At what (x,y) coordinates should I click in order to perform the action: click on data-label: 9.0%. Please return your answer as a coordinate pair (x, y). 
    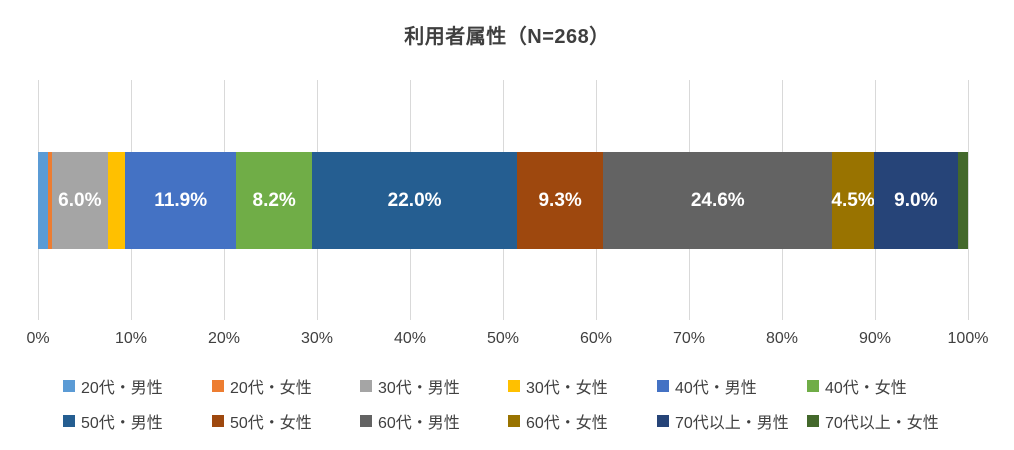
    Looking at the image, I should click on (916, 200).